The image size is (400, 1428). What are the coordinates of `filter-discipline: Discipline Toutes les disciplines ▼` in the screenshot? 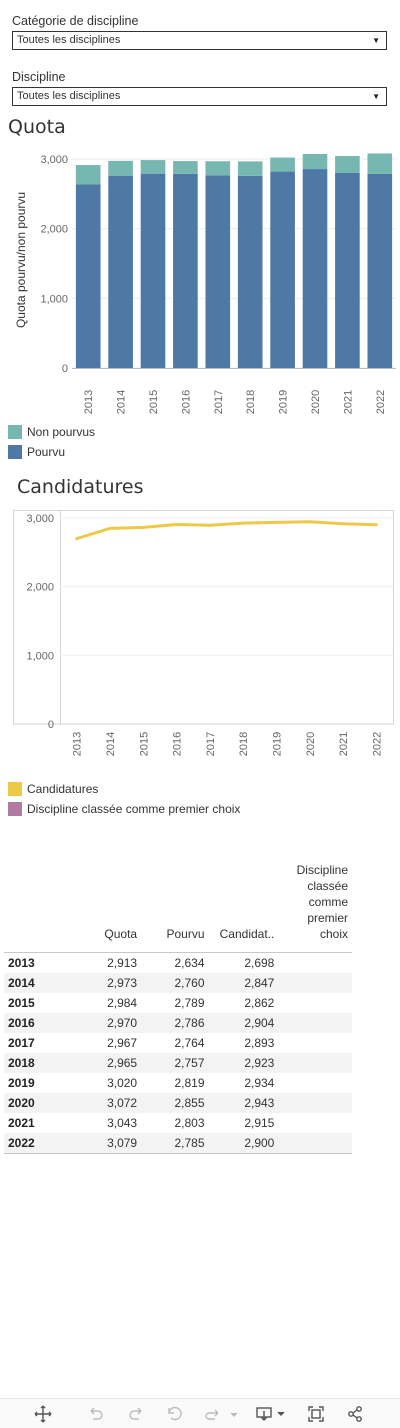 It's located at (199, 88).